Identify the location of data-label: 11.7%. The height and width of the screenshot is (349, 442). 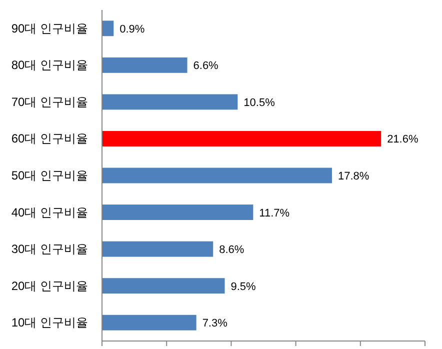
(274, 213).